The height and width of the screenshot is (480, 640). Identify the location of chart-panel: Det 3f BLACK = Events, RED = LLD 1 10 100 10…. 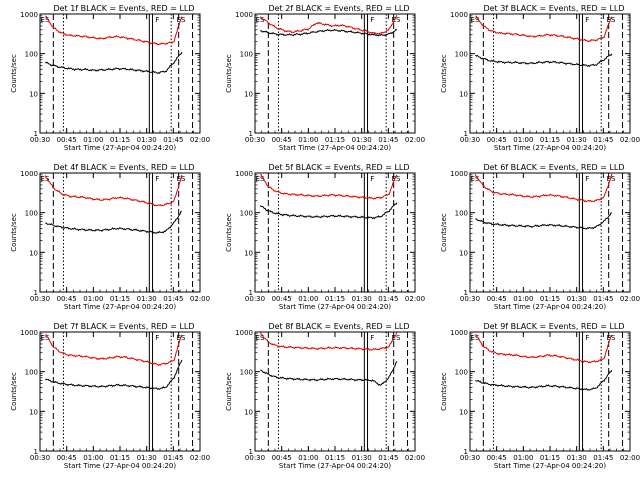
(540, 78).